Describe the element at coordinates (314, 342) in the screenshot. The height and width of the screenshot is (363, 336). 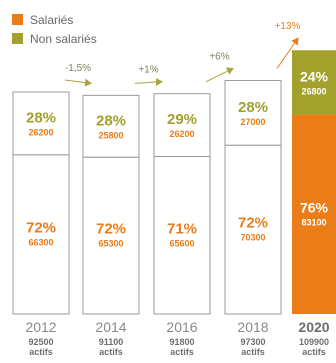
I see `total-label: 109900` at that location.